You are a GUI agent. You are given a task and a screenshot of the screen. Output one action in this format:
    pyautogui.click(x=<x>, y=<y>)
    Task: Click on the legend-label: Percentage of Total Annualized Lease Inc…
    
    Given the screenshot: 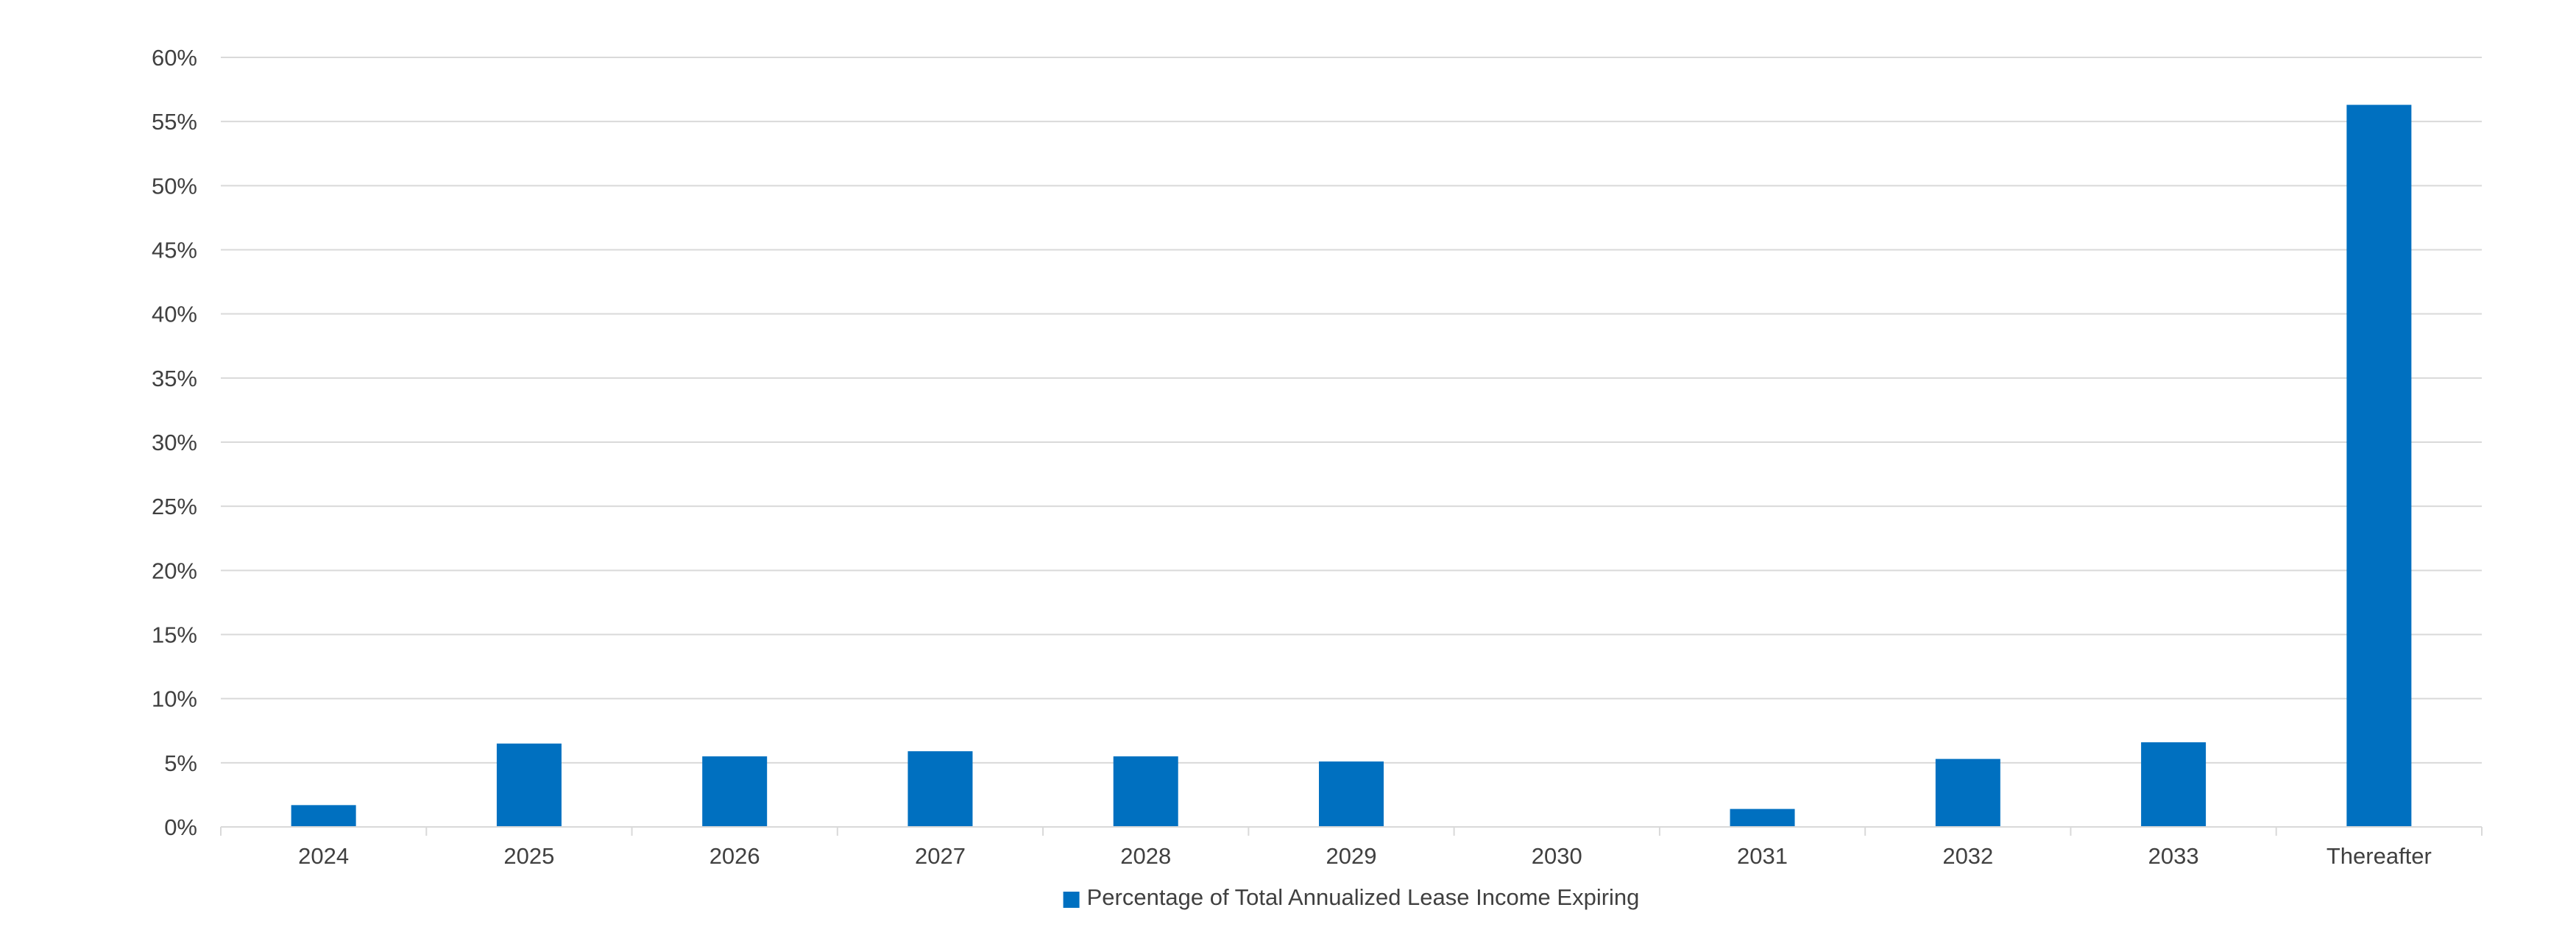 What is the action you would take?
    pyautogui.click(x=1363, y=897)
    